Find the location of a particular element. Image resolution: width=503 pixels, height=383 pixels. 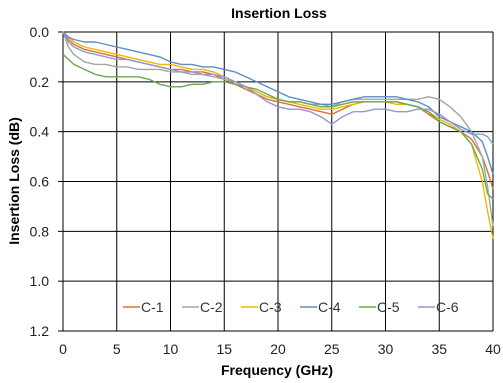

x-tick-label: 15 is located at coordinates (224, 349).